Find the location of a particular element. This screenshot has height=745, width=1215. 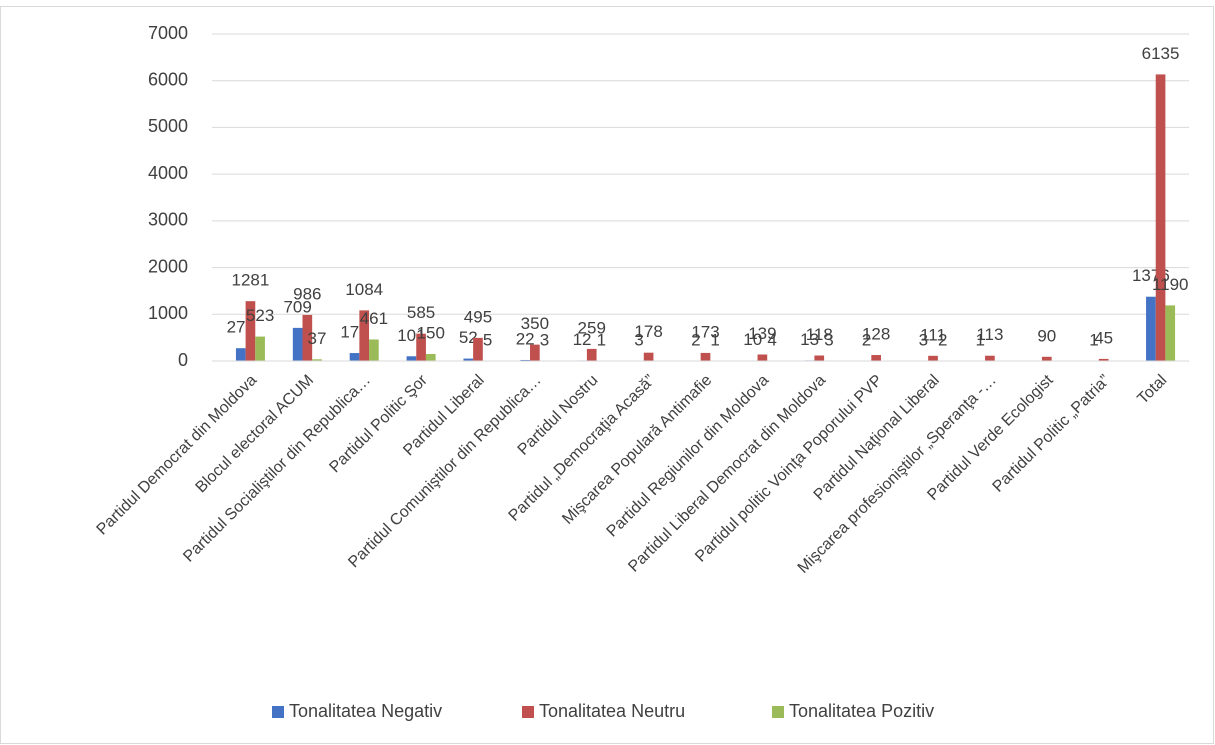

y-tick-label: 4000 is located at coordinates (168, 173).